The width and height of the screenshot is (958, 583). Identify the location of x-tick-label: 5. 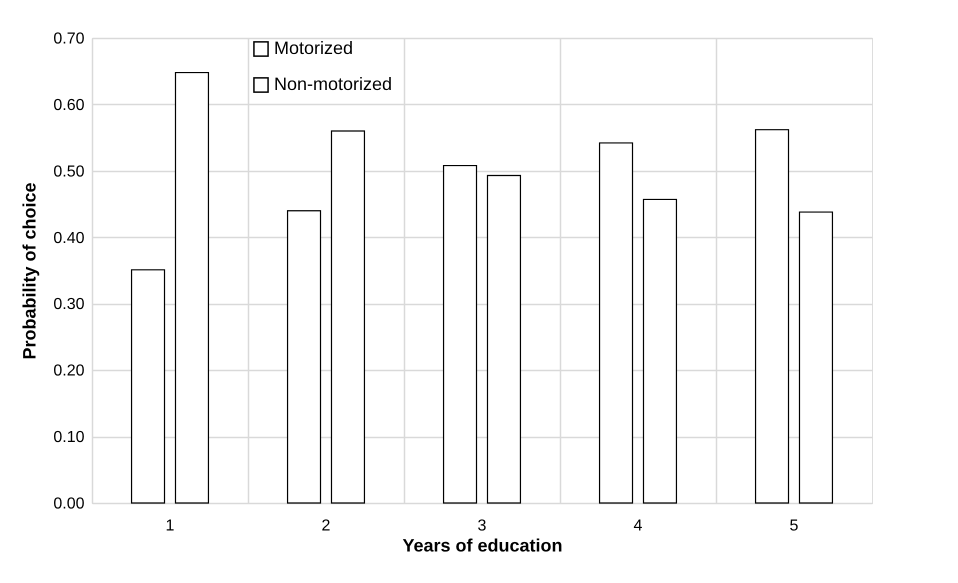
(794, 526).